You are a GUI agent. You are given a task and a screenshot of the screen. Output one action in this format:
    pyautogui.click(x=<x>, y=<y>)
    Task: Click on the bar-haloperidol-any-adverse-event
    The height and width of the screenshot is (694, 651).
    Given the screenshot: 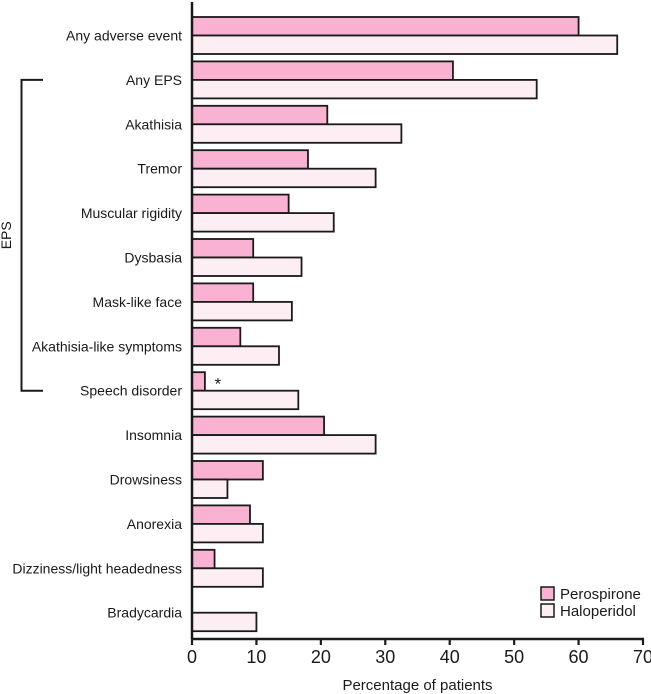 What is the action you would take?
    pyautogui.click(x=405, y=44)
    